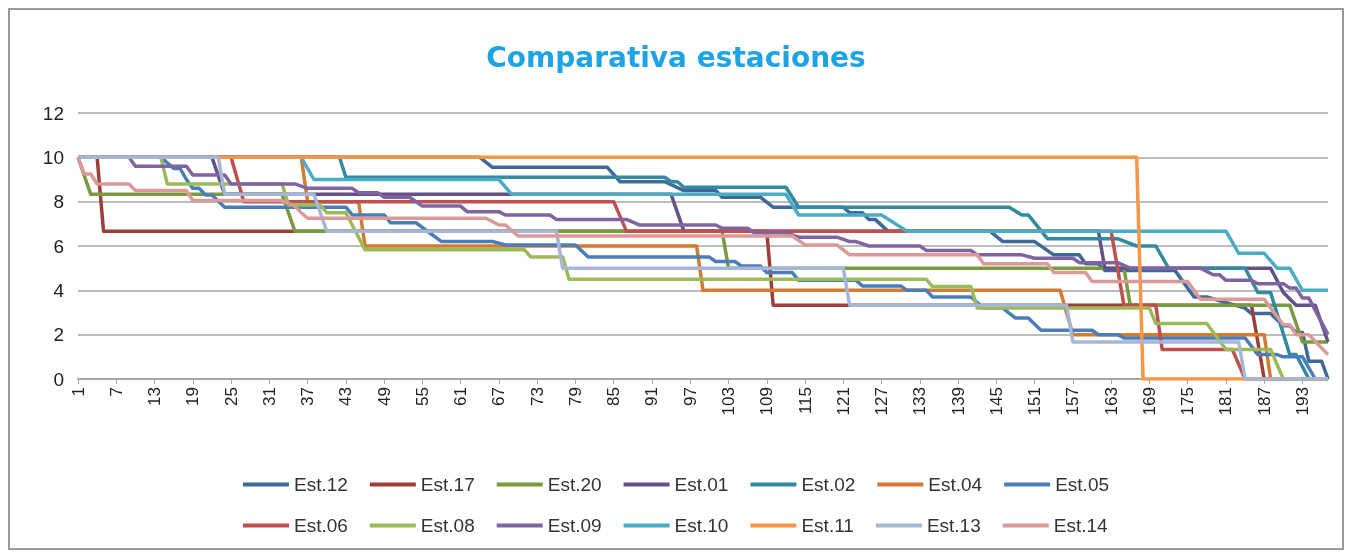 The width and height of the screenshot is (1348, 556). What do you see at coordinates (231, 396) in the screenshot?
I see `x-tick-label: 25` at bounding box center [231, 396].